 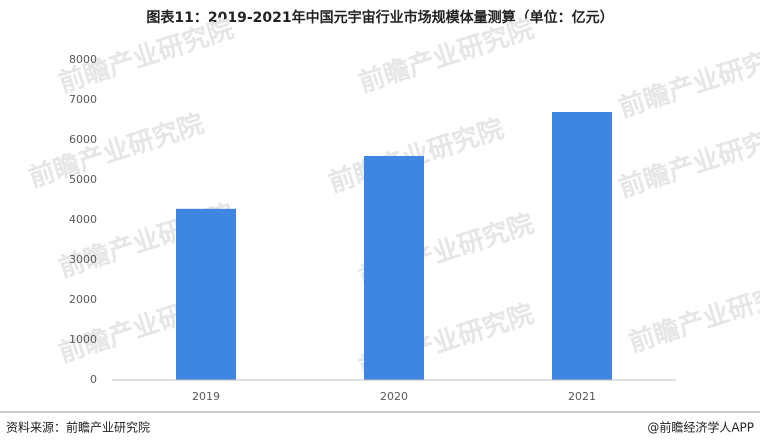 I want to click on chart-title: 图表11：2019-2021年中国元宇宙行业市场规模体量测算（单位：亿元）, so click(x=379, y=17).